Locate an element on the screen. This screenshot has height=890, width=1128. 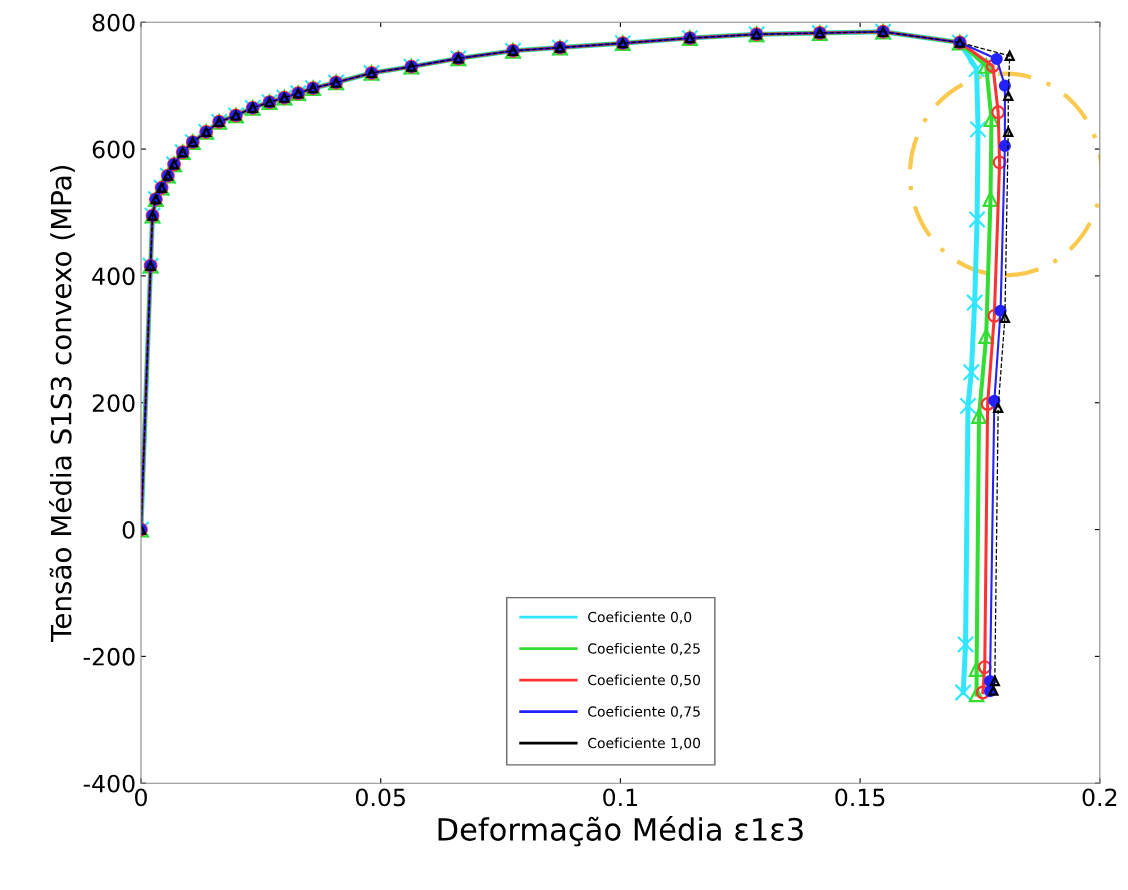
y-tick-label: 200 is located at coordinates (113, 403).